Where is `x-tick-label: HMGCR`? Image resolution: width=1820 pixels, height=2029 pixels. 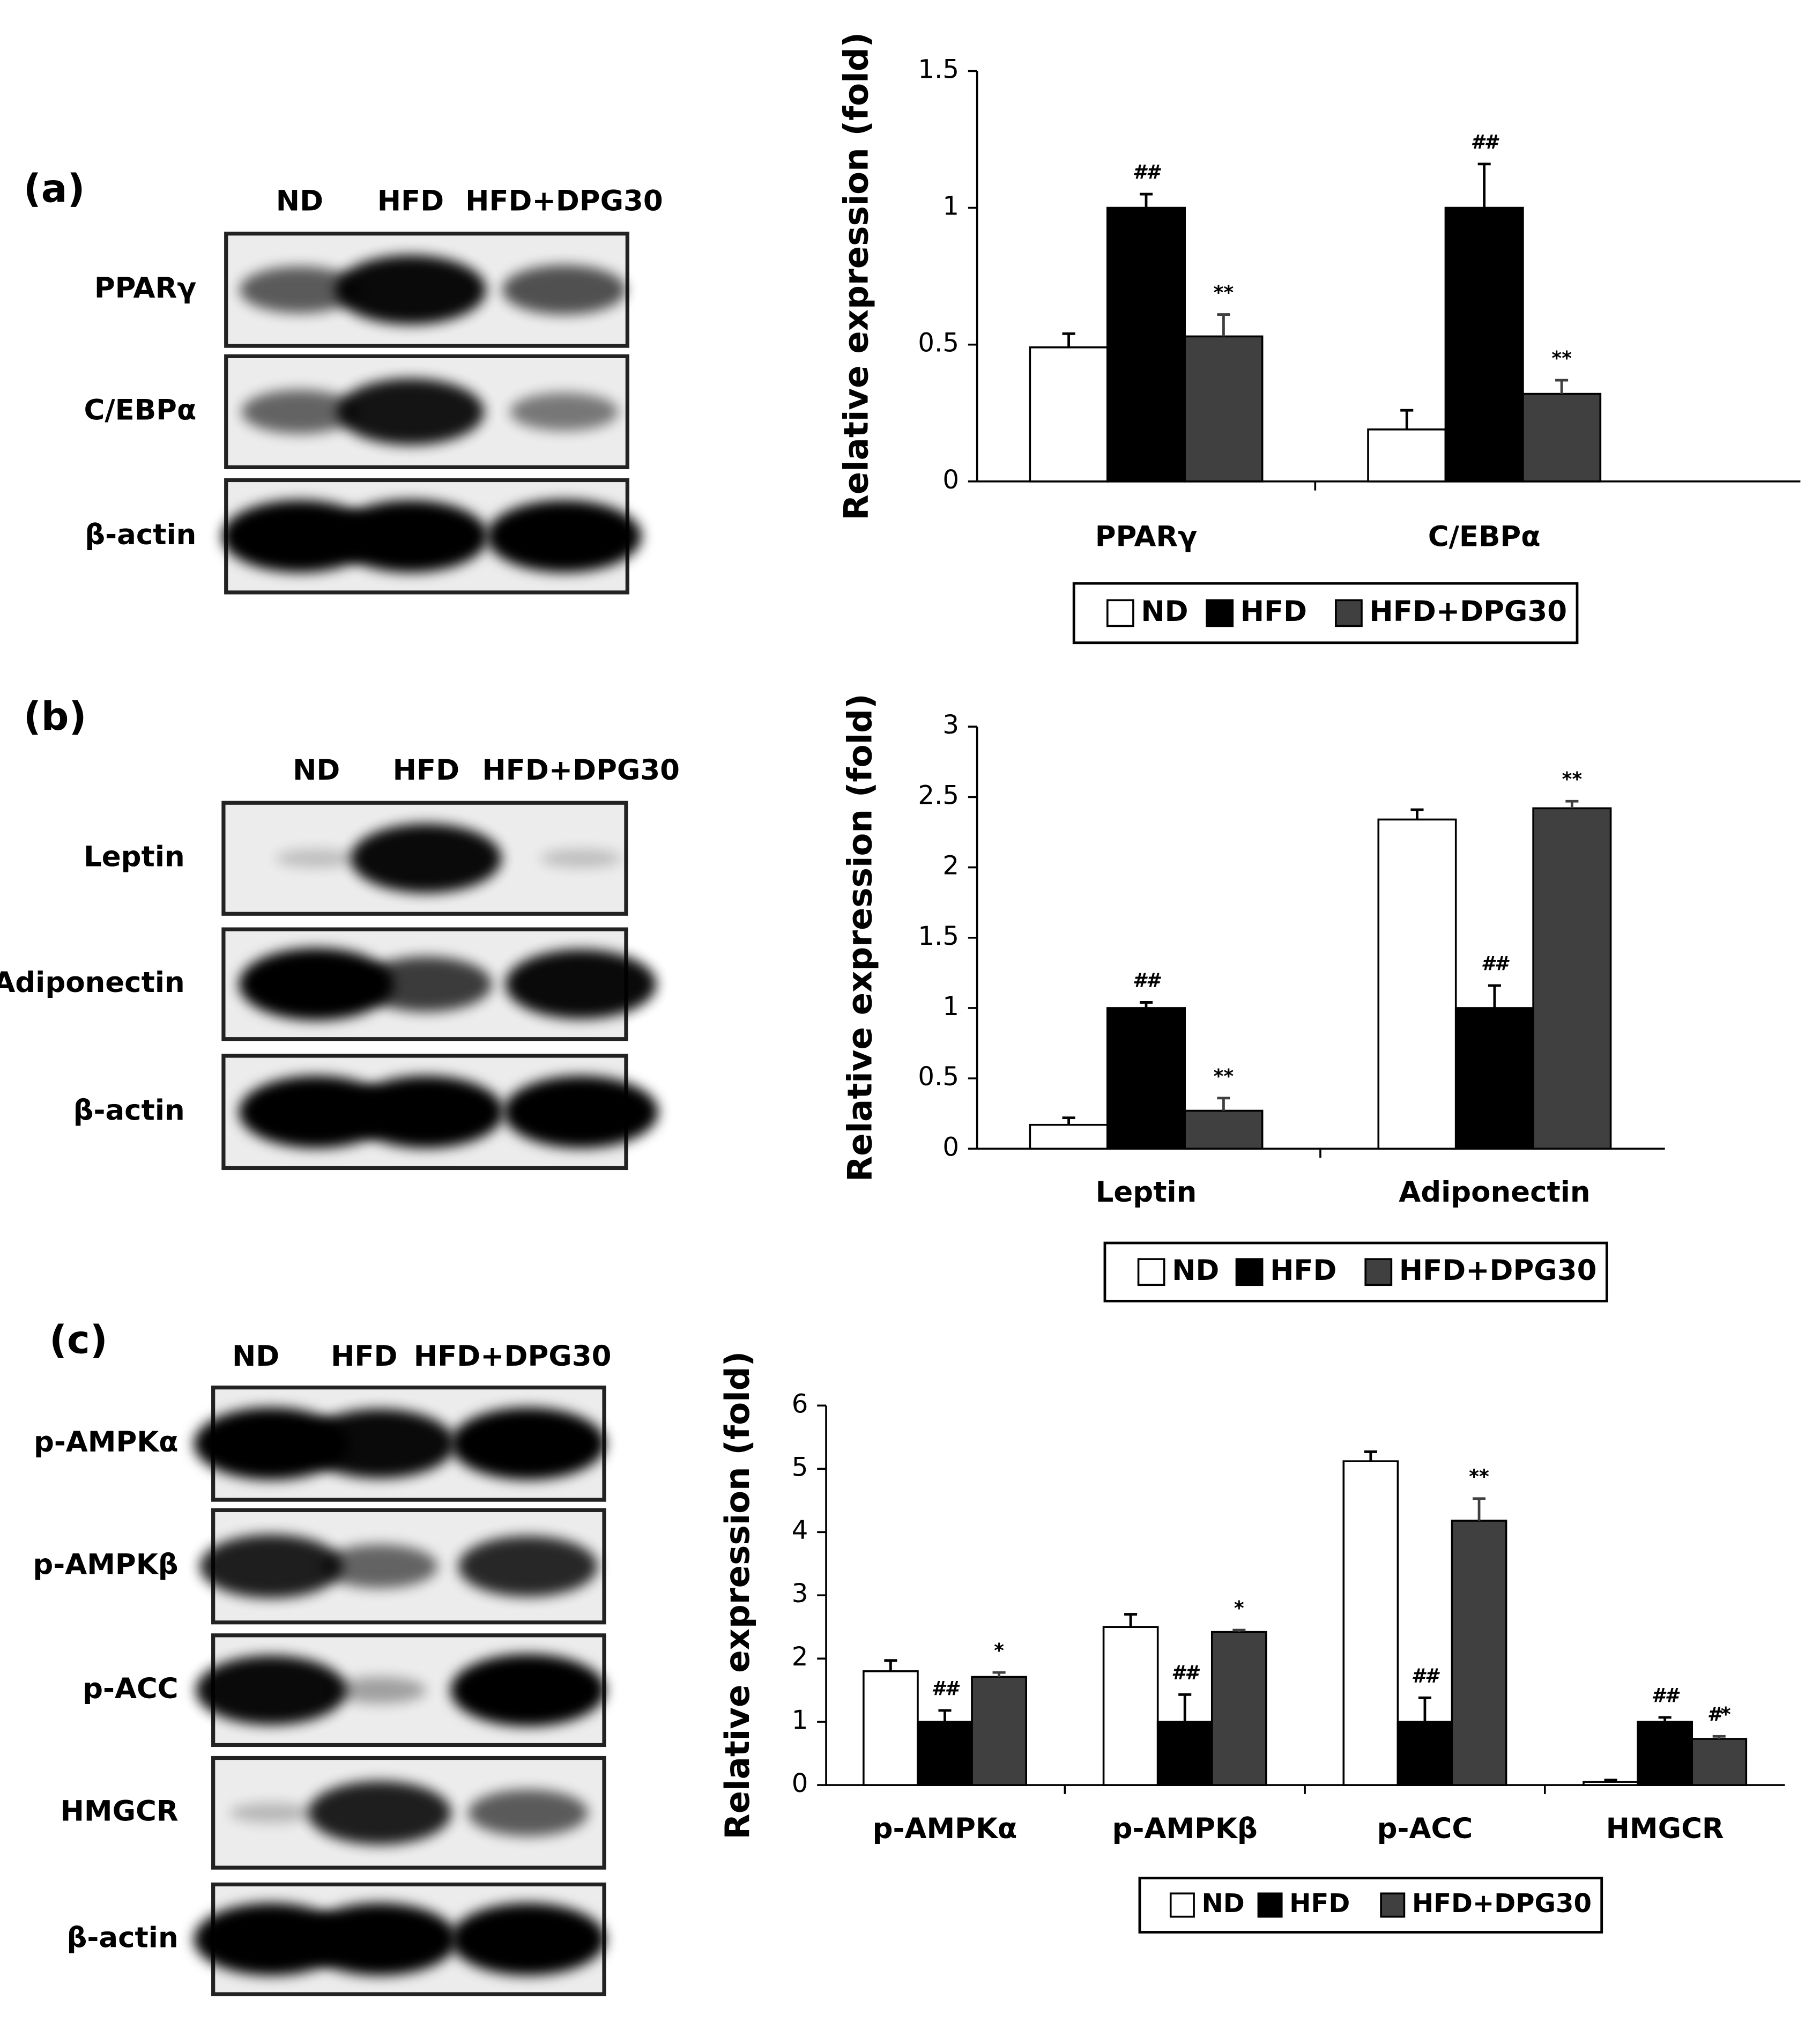 x-tick-label: HMGCR is located at coordinates (1665, 1829).